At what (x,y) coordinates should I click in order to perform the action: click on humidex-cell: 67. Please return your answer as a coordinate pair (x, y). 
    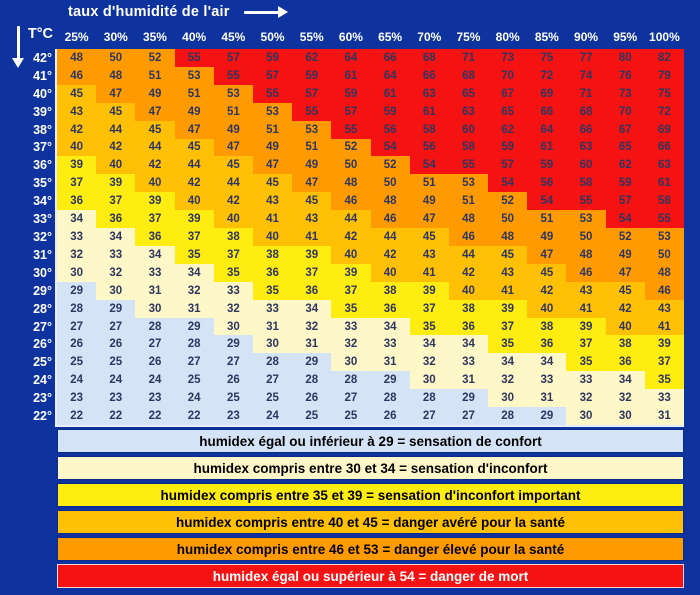
    Looking at the image, I should click on (508, 93).